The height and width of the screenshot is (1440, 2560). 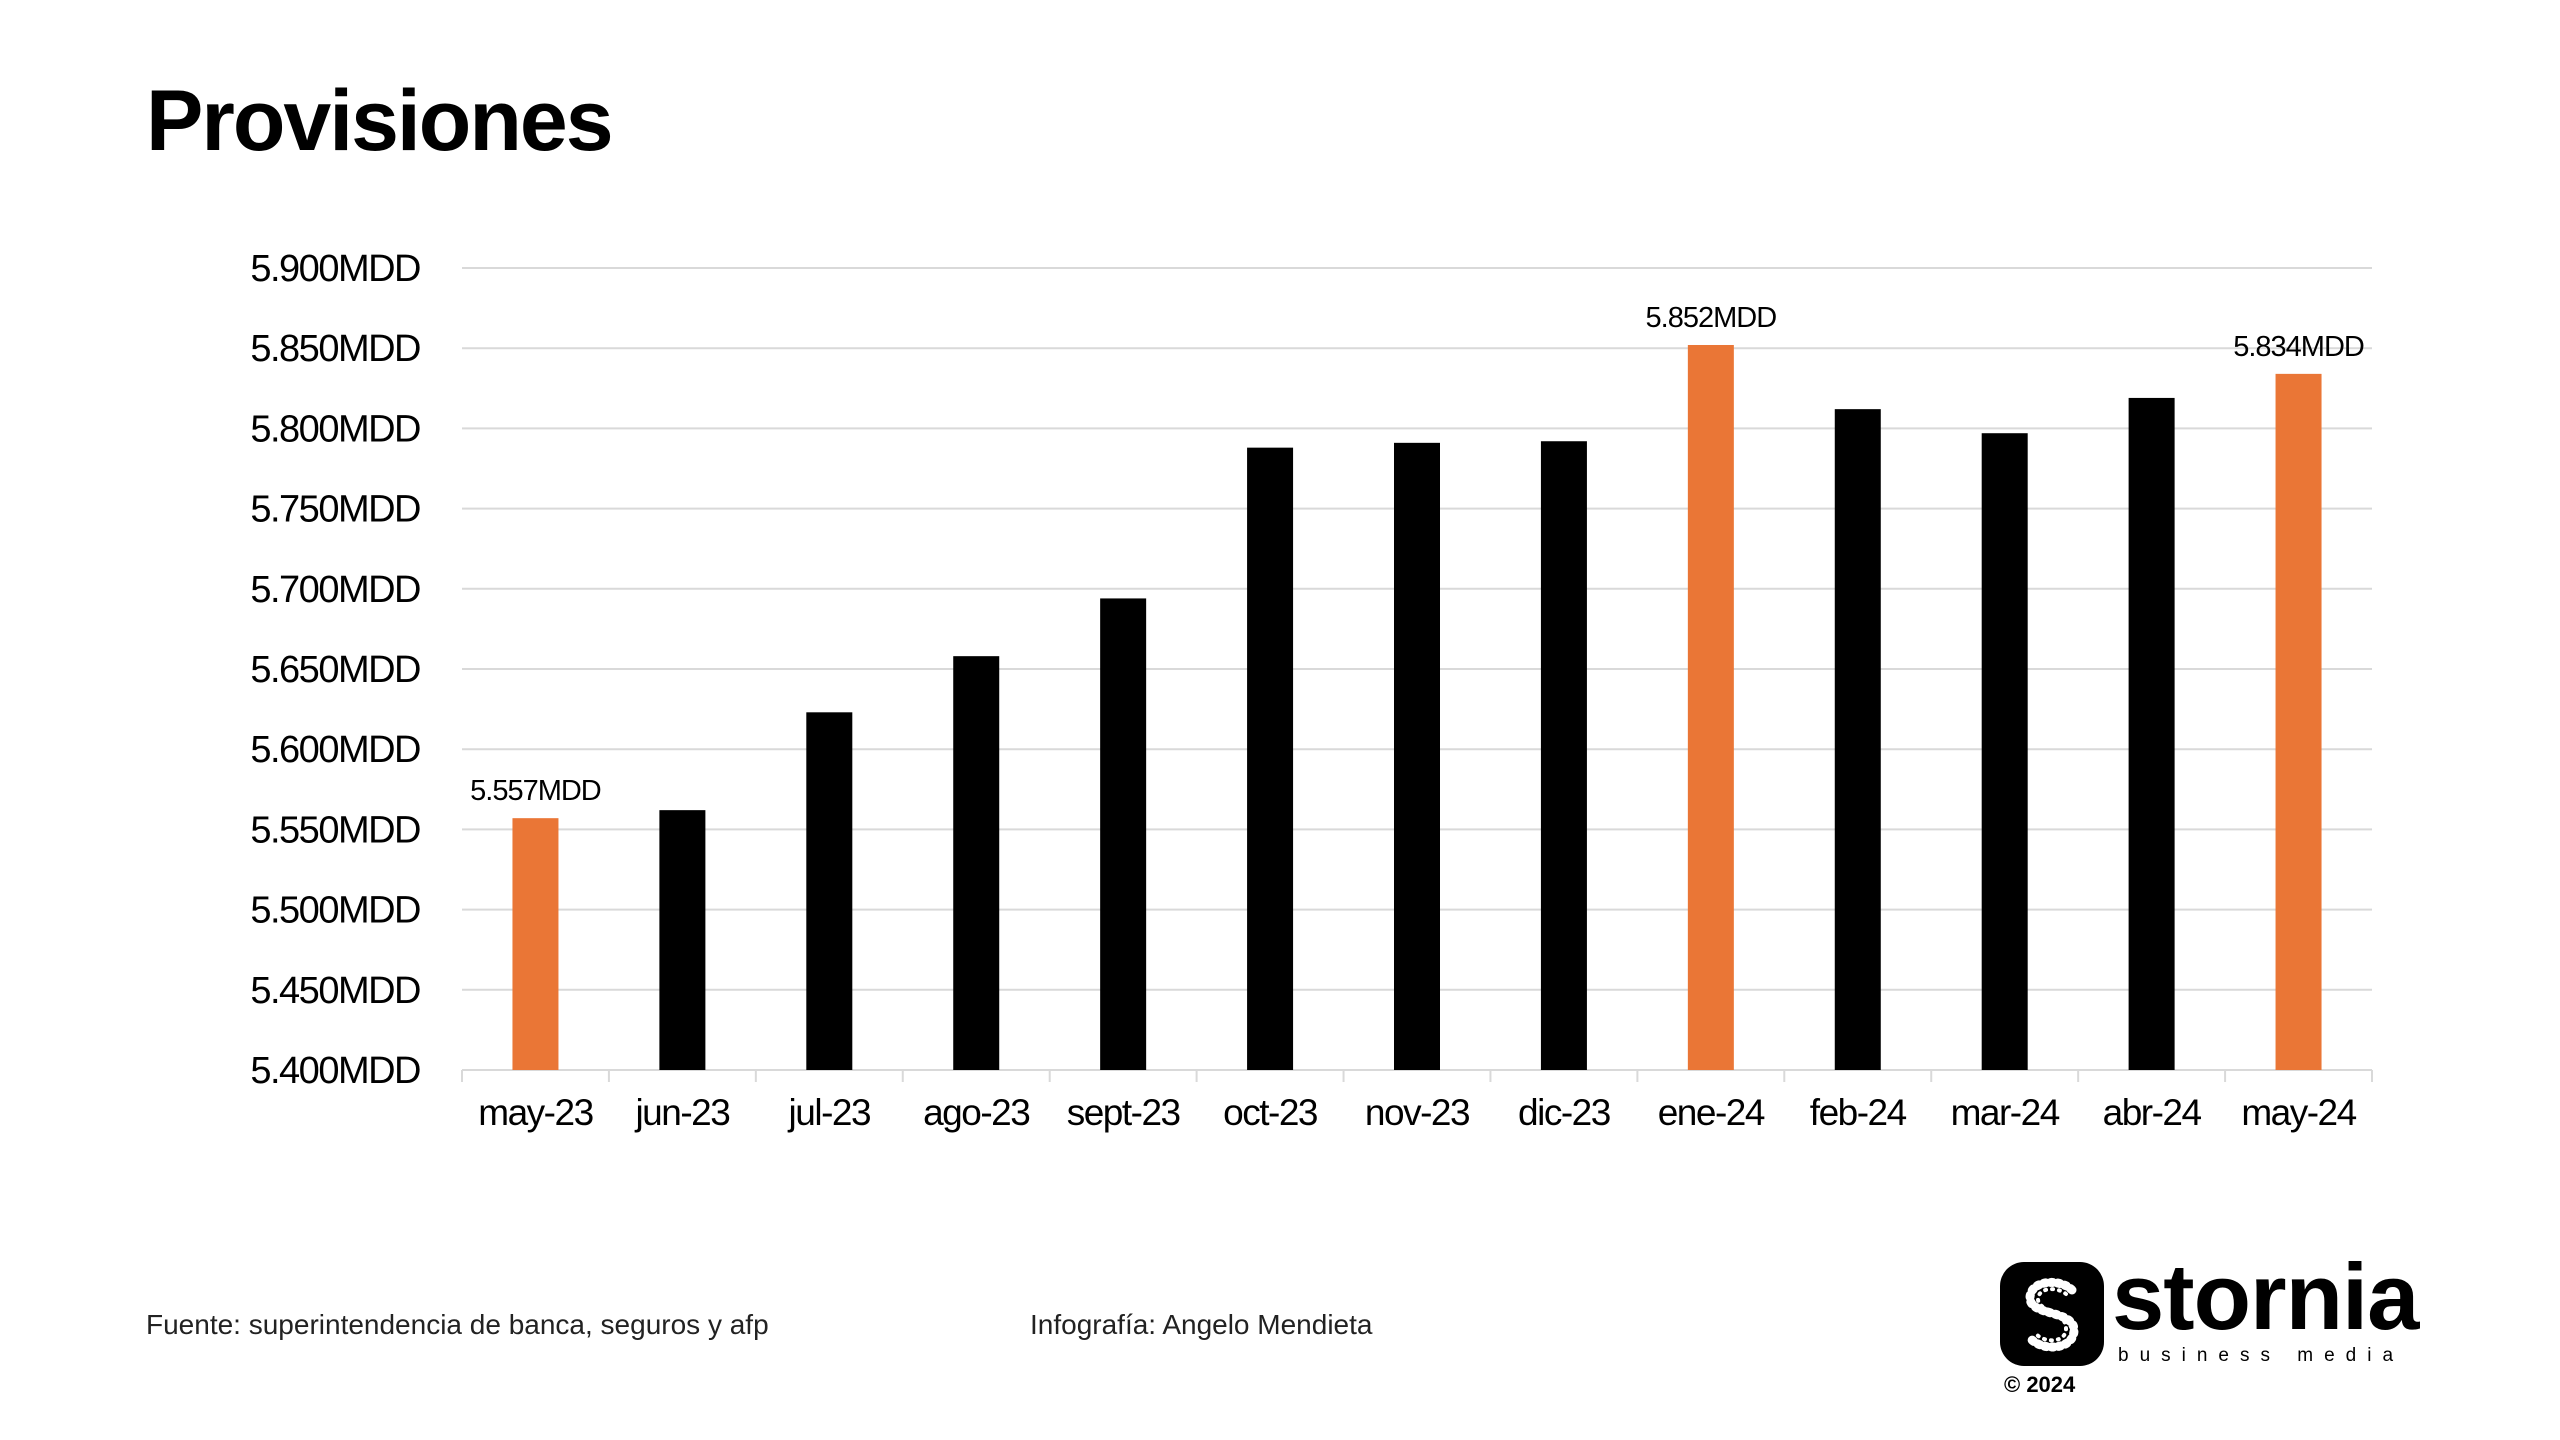 I want to click on x-tick-label: dic-23, so click(x=1564, y=1112).